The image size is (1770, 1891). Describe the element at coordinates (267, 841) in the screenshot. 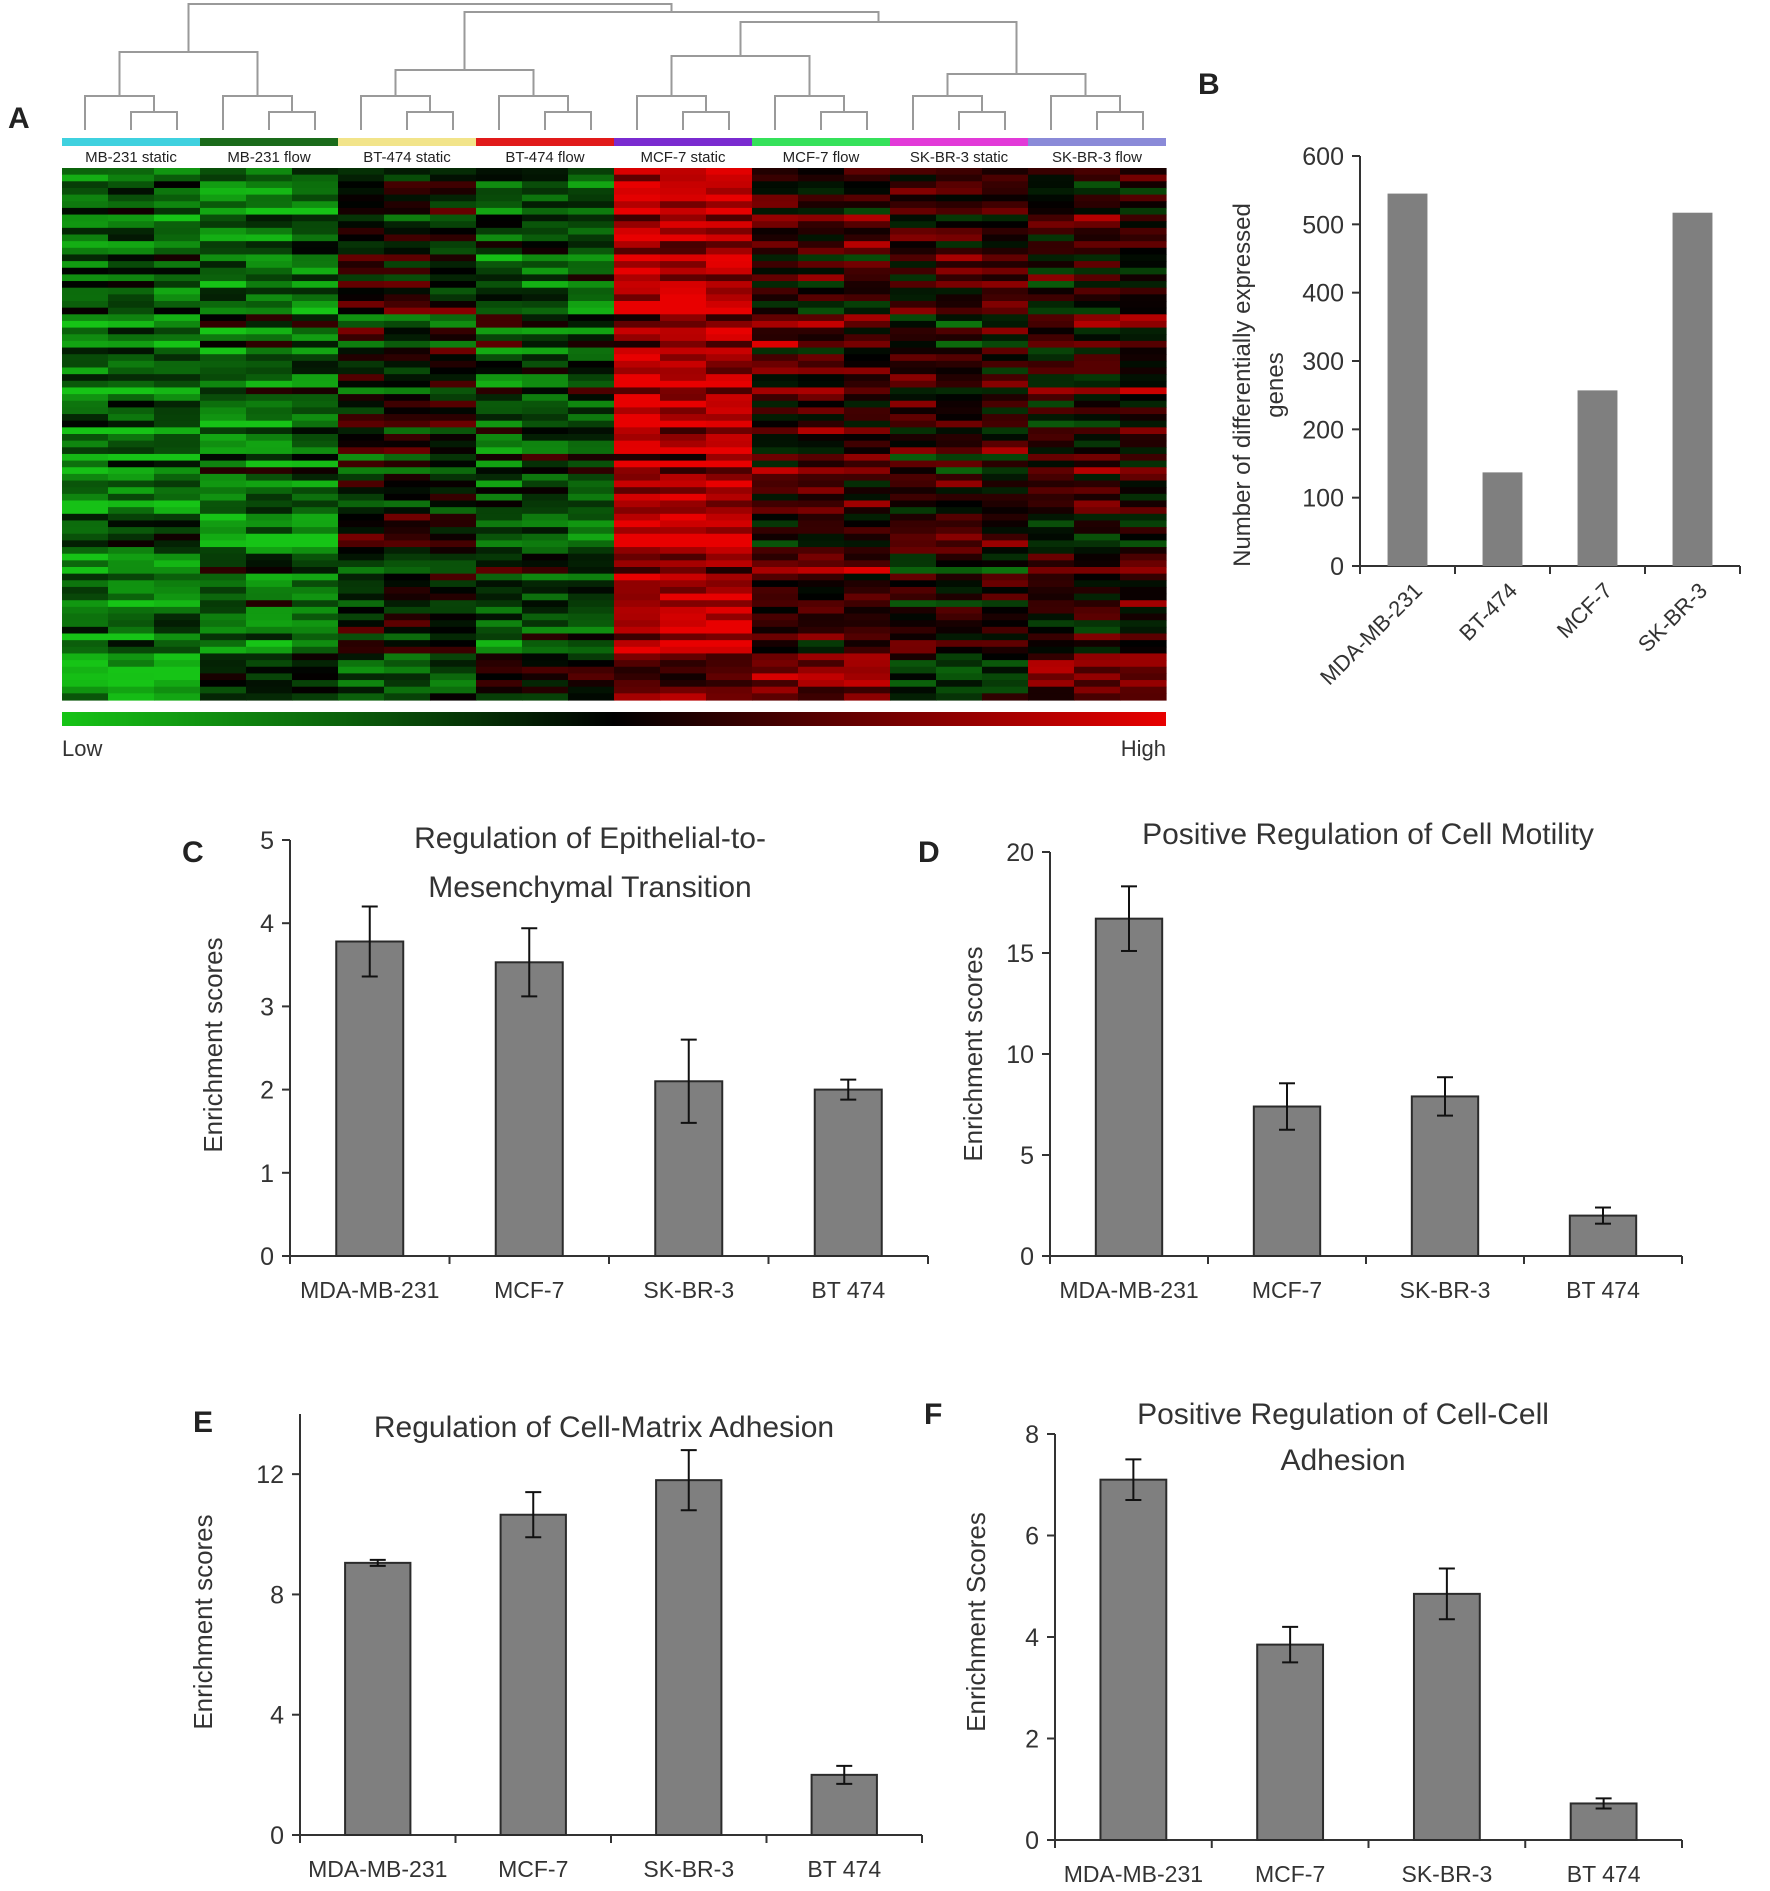

I see `y-tick-label: 5` at that location.